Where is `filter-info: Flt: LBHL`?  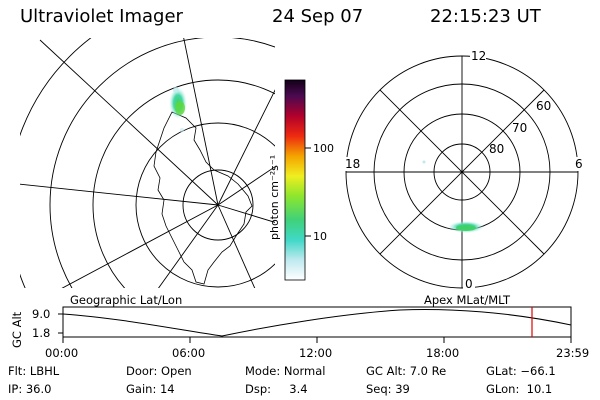 filter-info: Flt: LBHL is located at coordinates (34, 371).